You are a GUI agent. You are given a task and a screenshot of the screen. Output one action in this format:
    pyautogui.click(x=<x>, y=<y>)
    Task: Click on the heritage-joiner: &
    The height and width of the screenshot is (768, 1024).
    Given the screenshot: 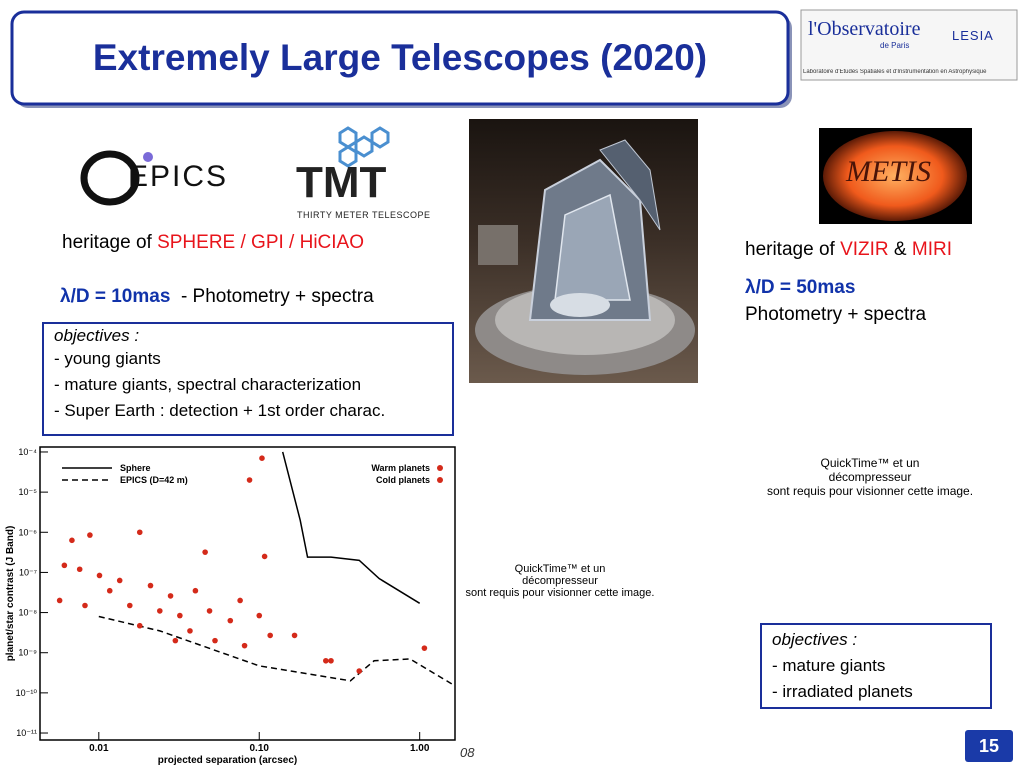 What is the action you would take?
    pyautogui.click(x=900, y=249)
    